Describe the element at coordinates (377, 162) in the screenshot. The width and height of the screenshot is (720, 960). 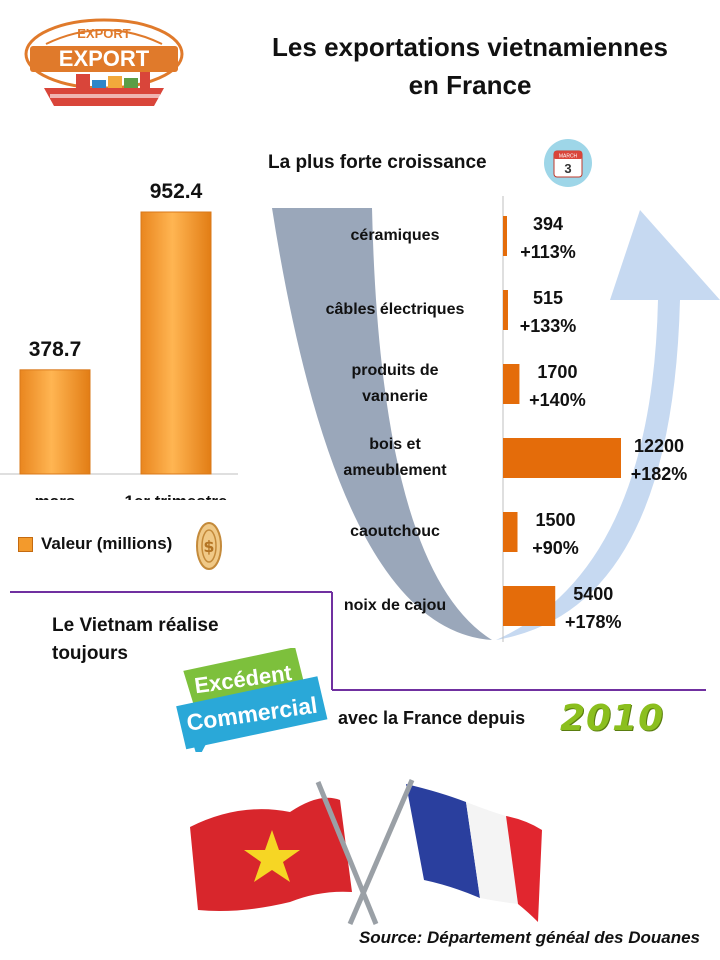
I see `chart-subtitle: La plus forte croissance` at that location.